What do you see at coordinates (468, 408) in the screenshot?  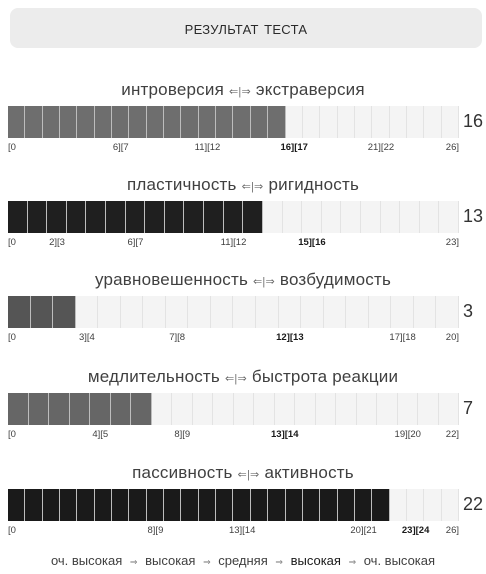 I see `scale-score: 7` at bounding box center [468, 408].